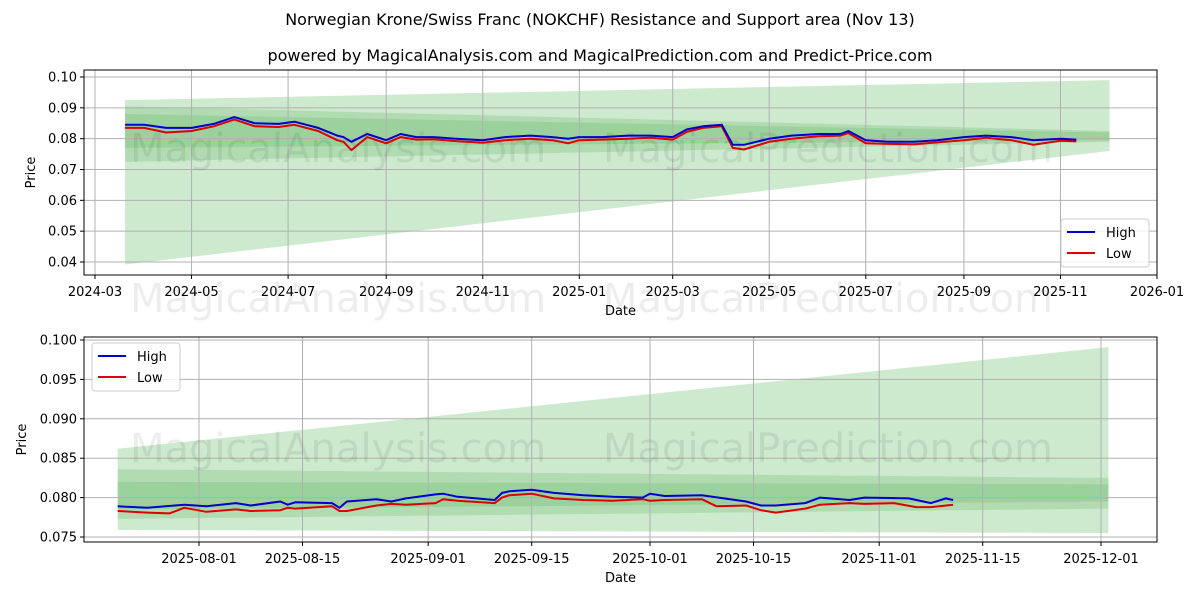 The image size is (1200, 600). I want to click on y-tick-label: 0.08, so click(62, 139).